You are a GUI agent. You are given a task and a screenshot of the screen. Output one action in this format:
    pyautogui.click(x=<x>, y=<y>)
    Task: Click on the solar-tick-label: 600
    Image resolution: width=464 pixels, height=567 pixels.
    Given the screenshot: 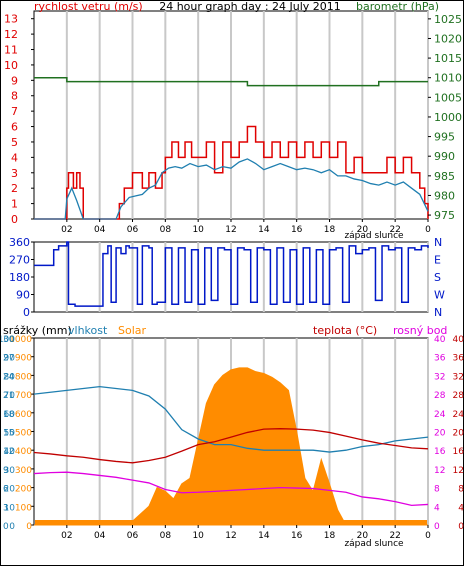 What is the action you would take?
    pyautogui.click(x=23, y=415)
    